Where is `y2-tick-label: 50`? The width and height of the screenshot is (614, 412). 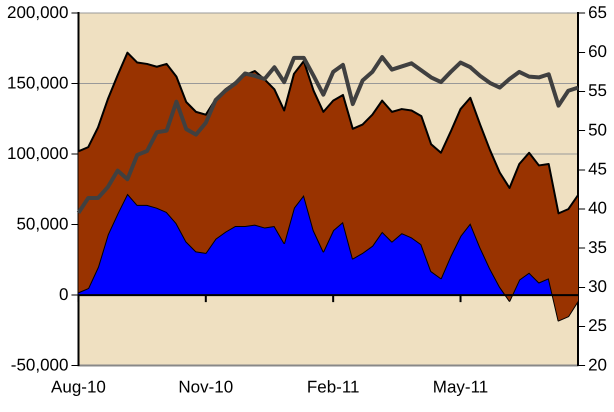 y2-tick-label: 50 is located at coordinates (598, 130).